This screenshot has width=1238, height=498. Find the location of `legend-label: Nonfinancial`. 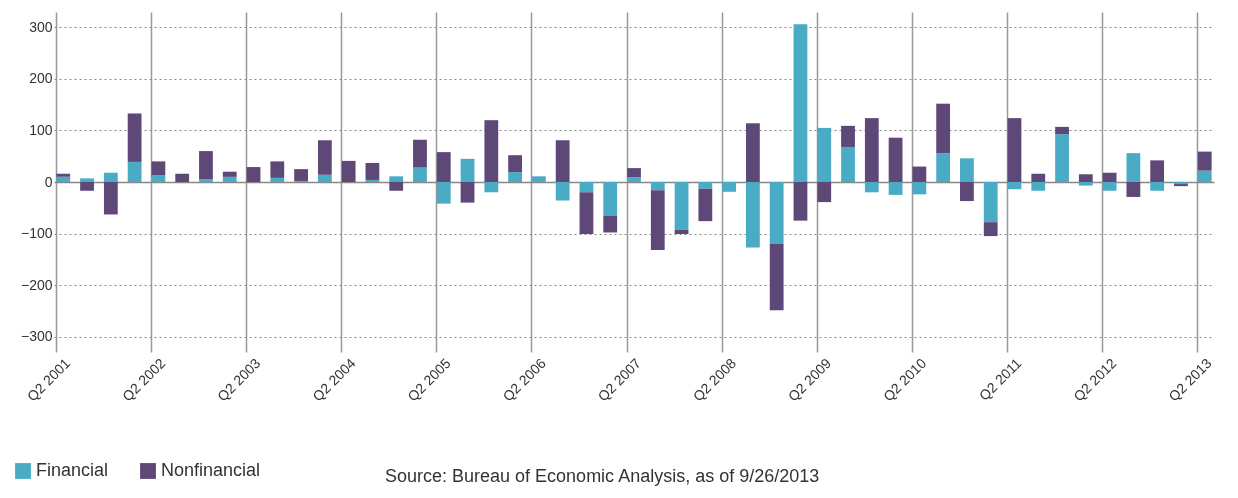

legend-label: Nonfinancial is located at coordinates (211, 470).